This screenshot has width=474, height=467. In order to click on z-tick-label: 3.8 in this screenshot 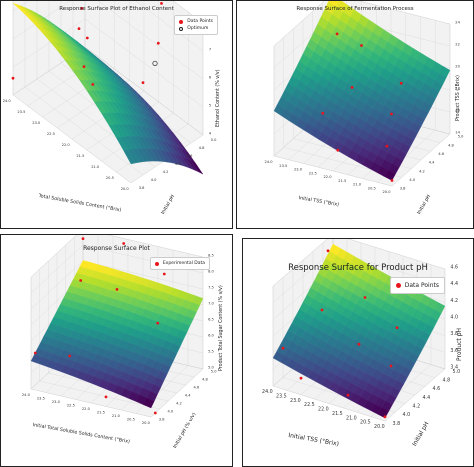, I will do `click(454, 334)`.